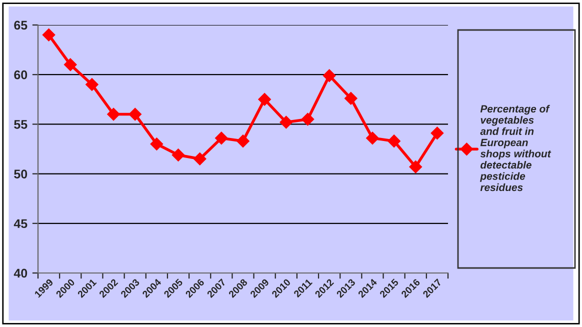  I want to click on y-tick-label: 50, so click(21, 174).